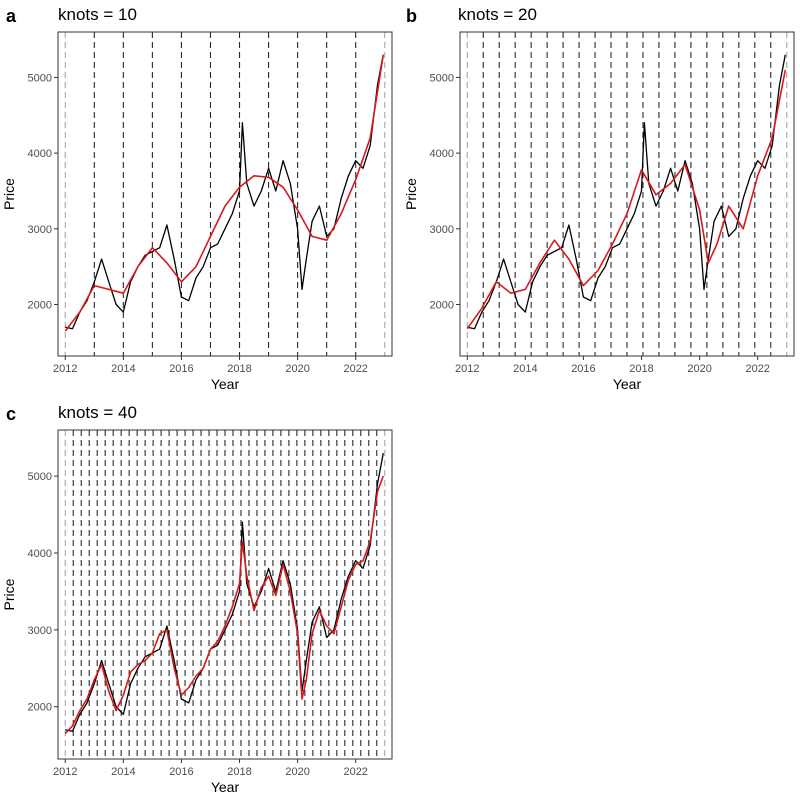 Image resolution: width=800 pixels, height=800 pixels. What do you see at coordinates (411, 16) in the screenshot?
I see `panel-letter: b` at bounding box center [411, 16].